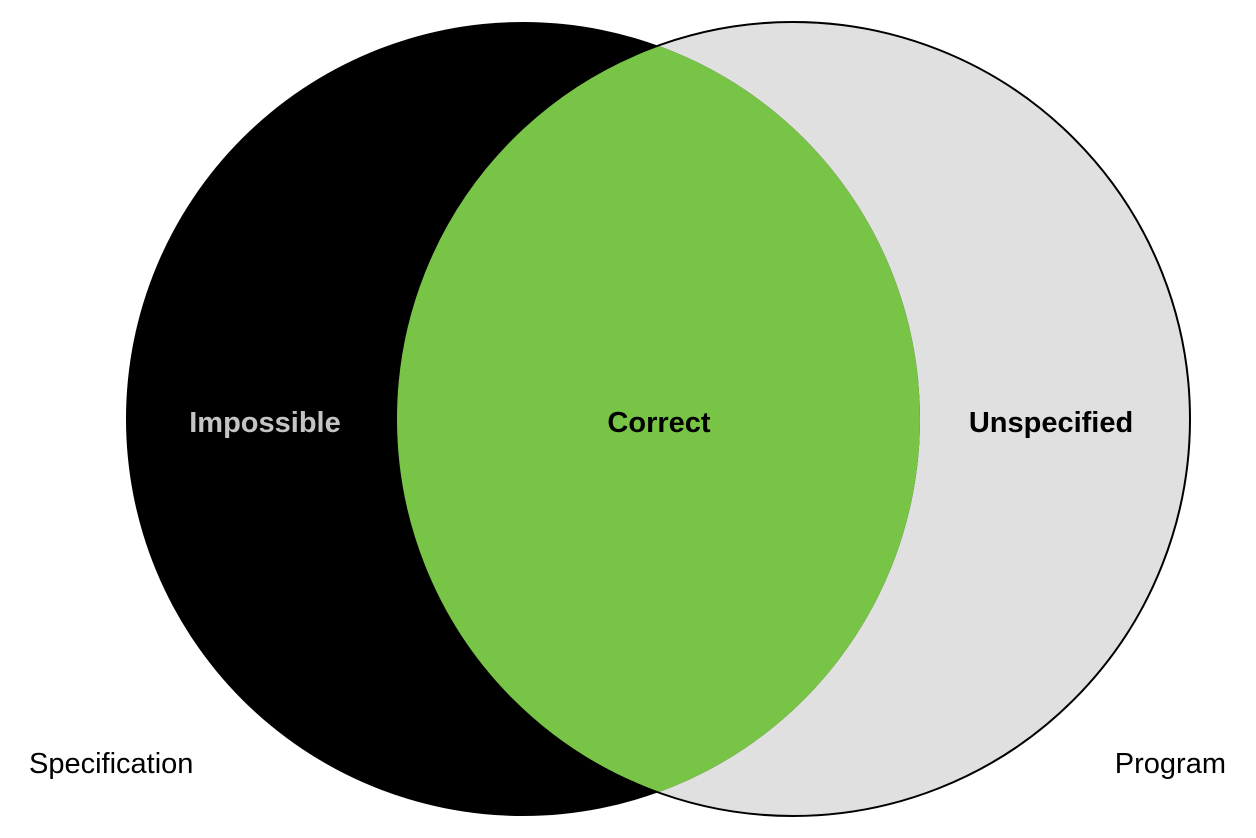 This screenshot has height=838, width=1256. I want to click on unspecified-label: Unspecified, so click(1051, 423).